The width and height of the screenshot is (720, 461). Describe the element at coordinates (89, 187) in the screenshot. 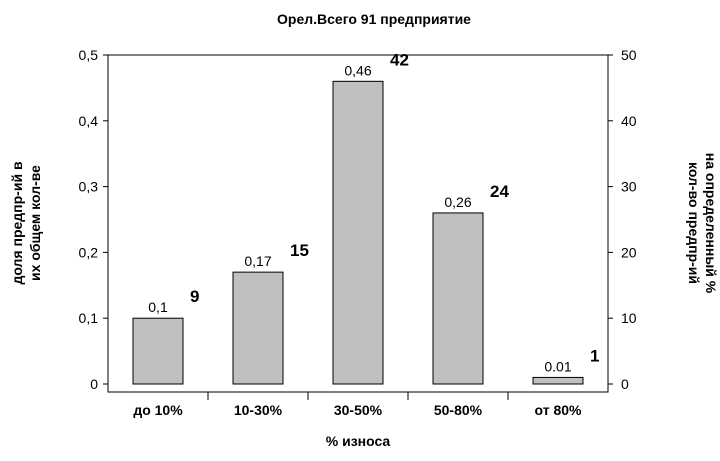

I see `left-tick-label: 0,3` at that location.